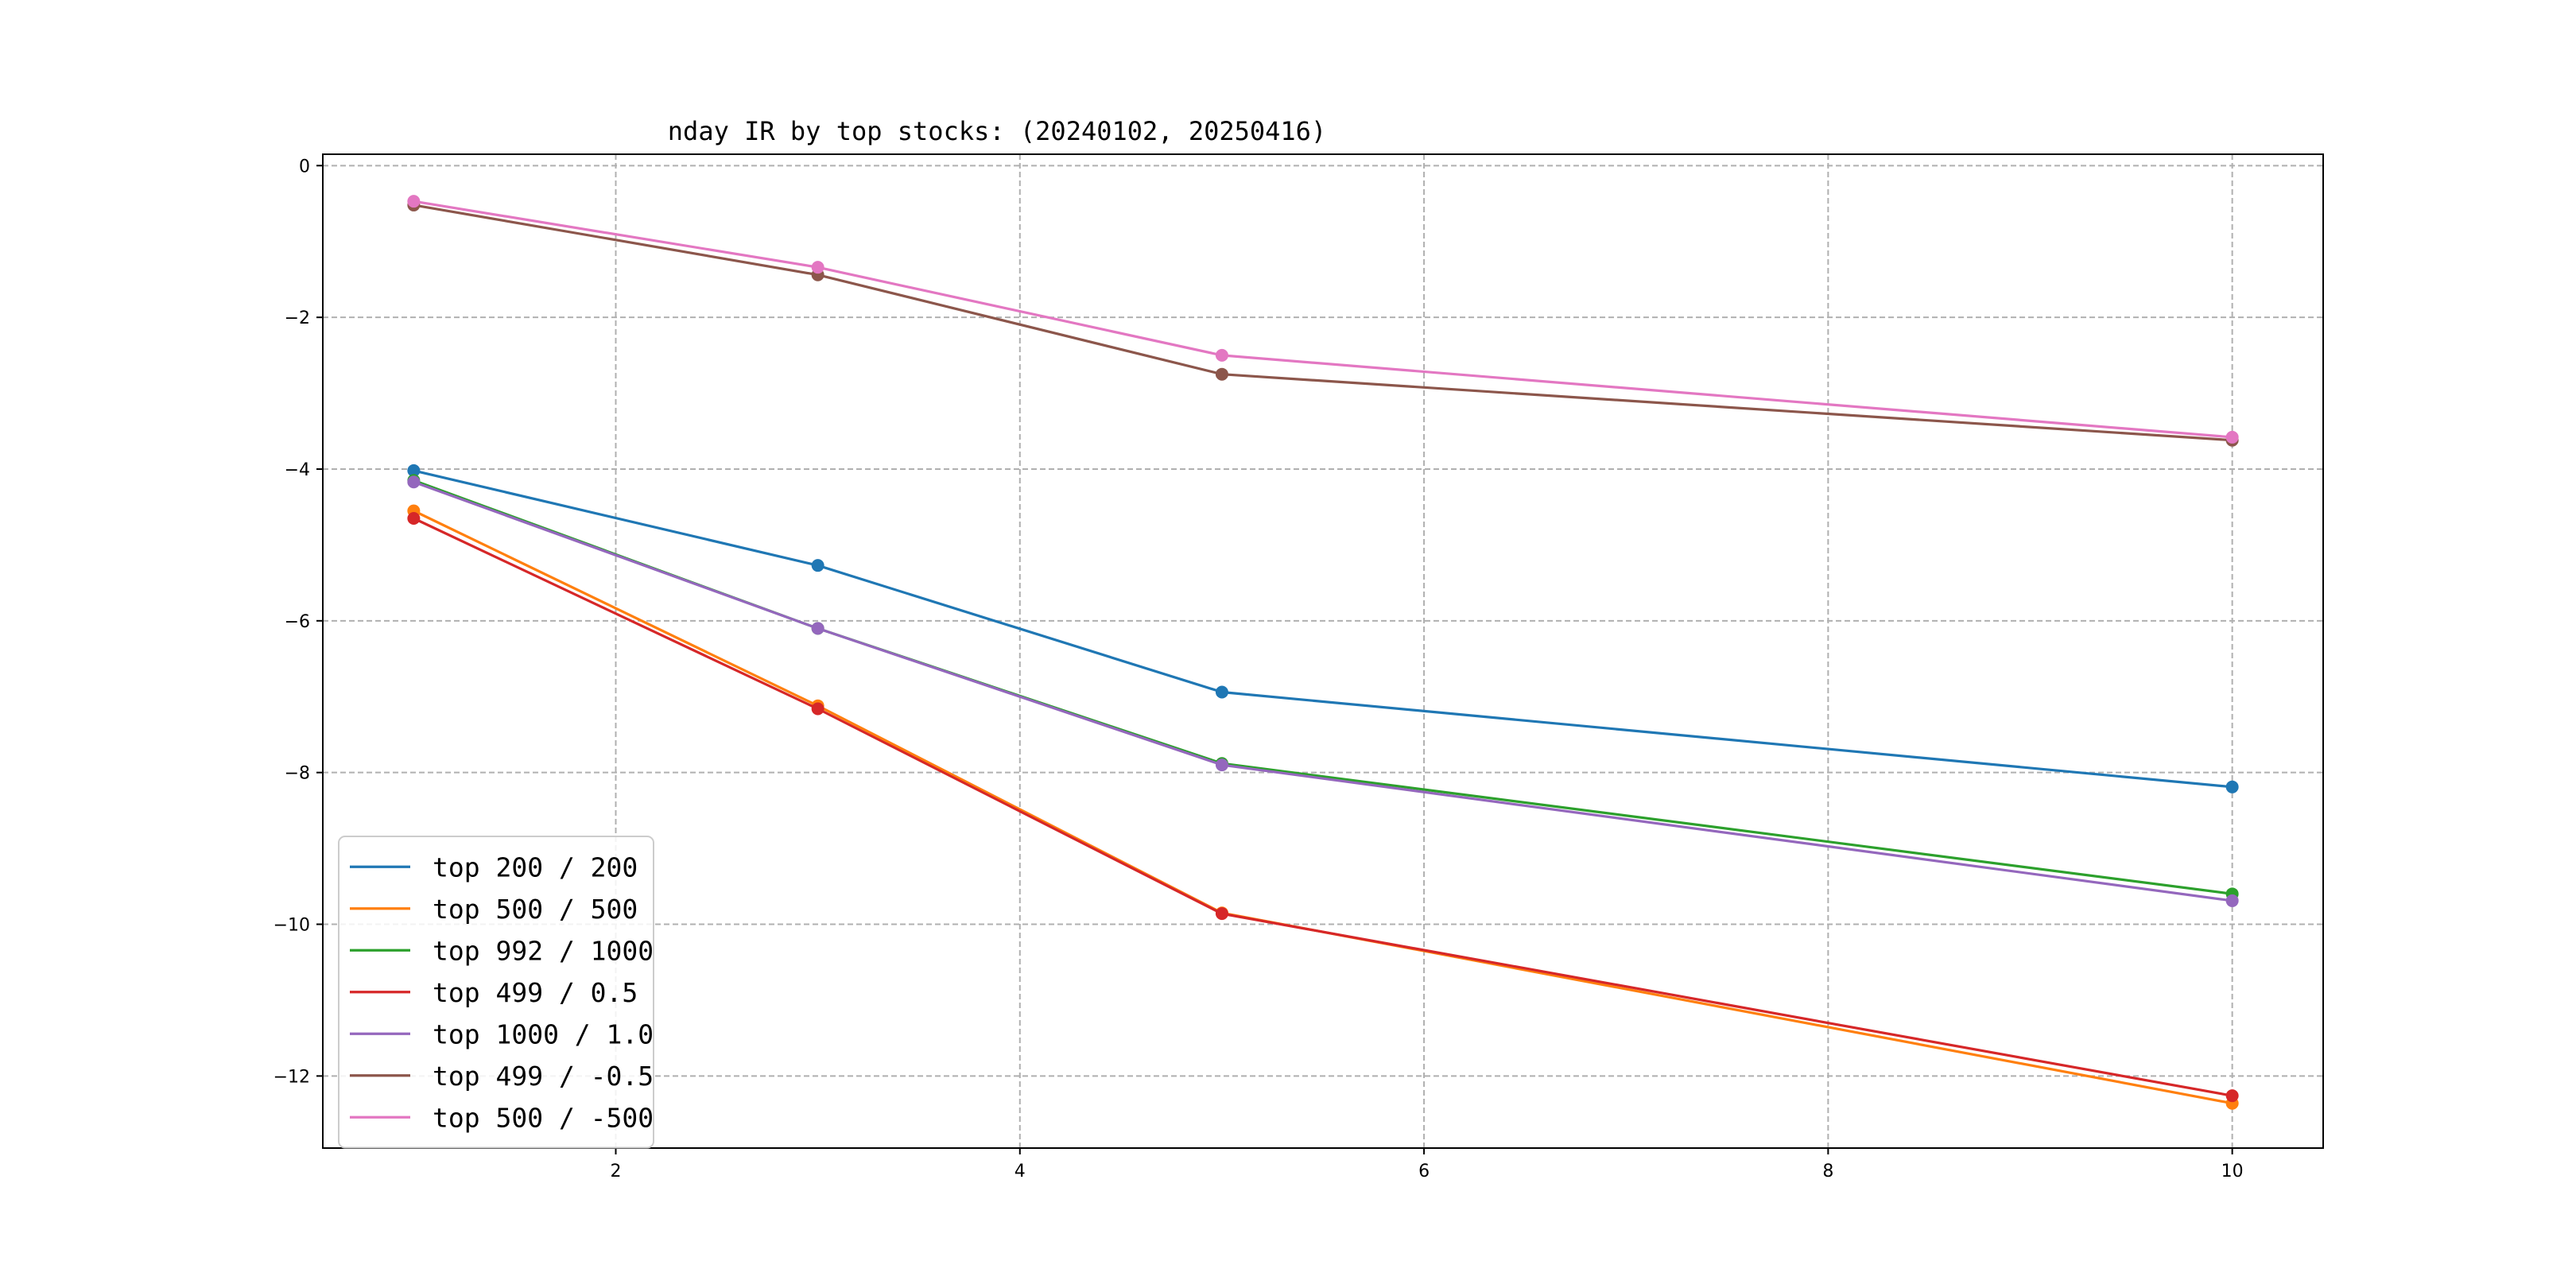 The image size is (2576, 1288). I want to click on x-tick-label: 6, so click(1424, 1171).